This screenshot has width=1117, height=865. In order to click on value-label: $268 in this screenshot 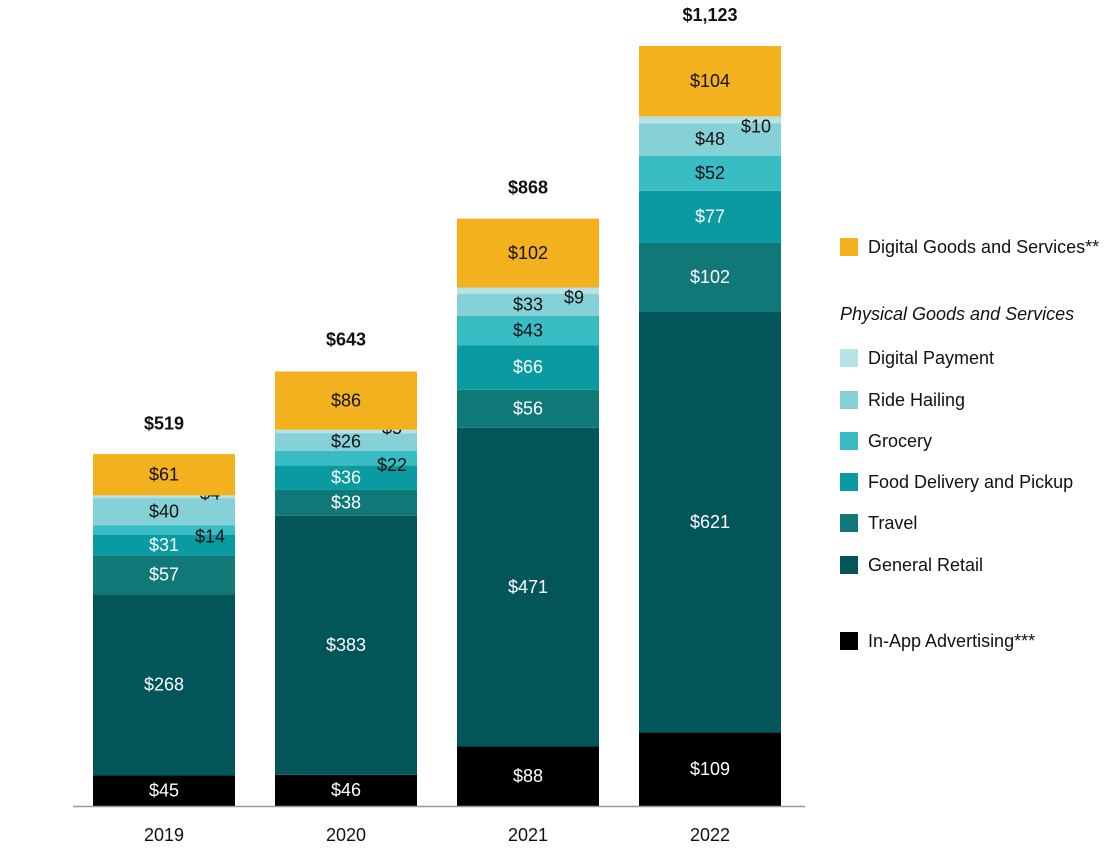, I will do `click(164, 685)`.